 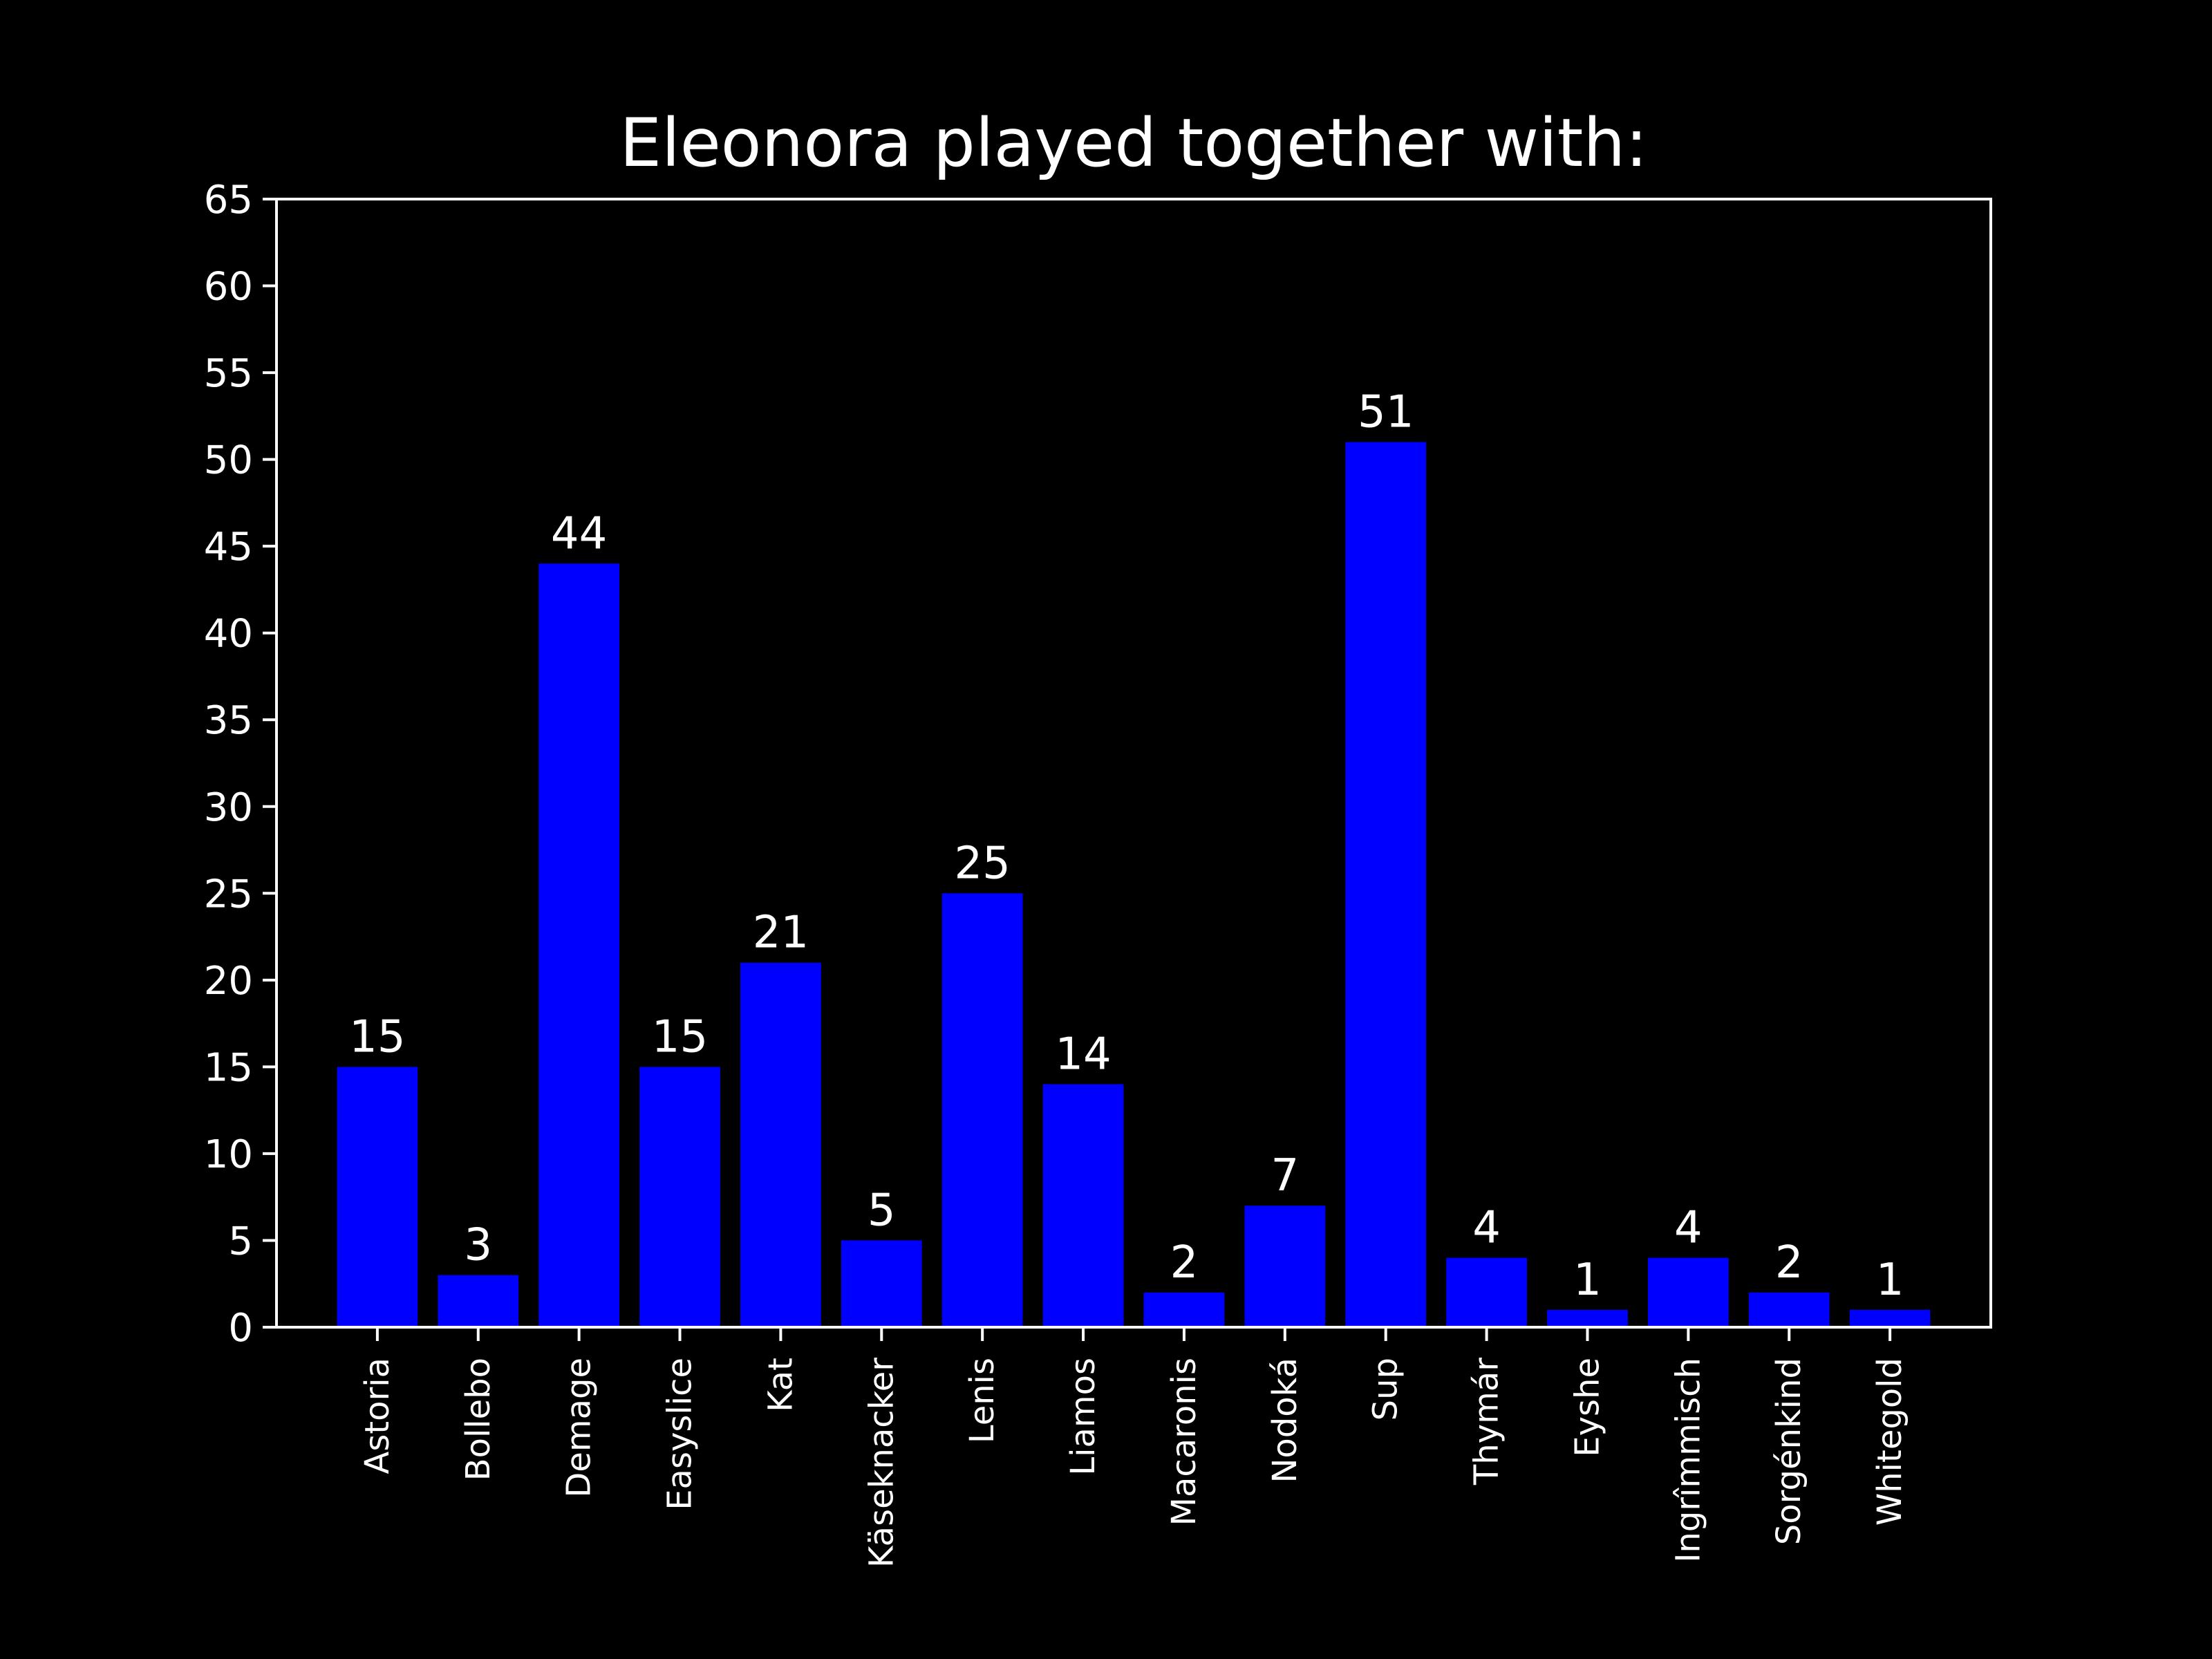 What do you see at coordinates (983, 1400) in the screenshot?
I see `x-tick-label: Lenis` at bounding box center [983, 1400].